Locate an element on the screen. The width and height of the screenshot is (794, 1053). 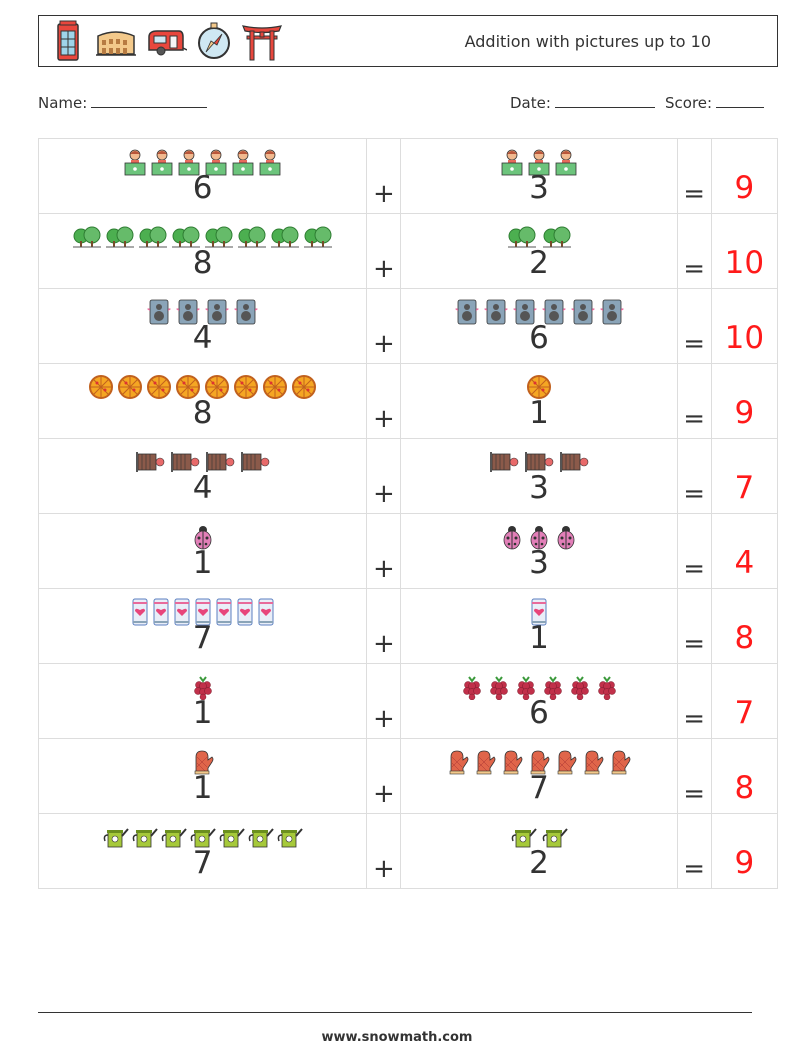
problem-row: 4 +3 = 7 is located at coordinates (408, 476).